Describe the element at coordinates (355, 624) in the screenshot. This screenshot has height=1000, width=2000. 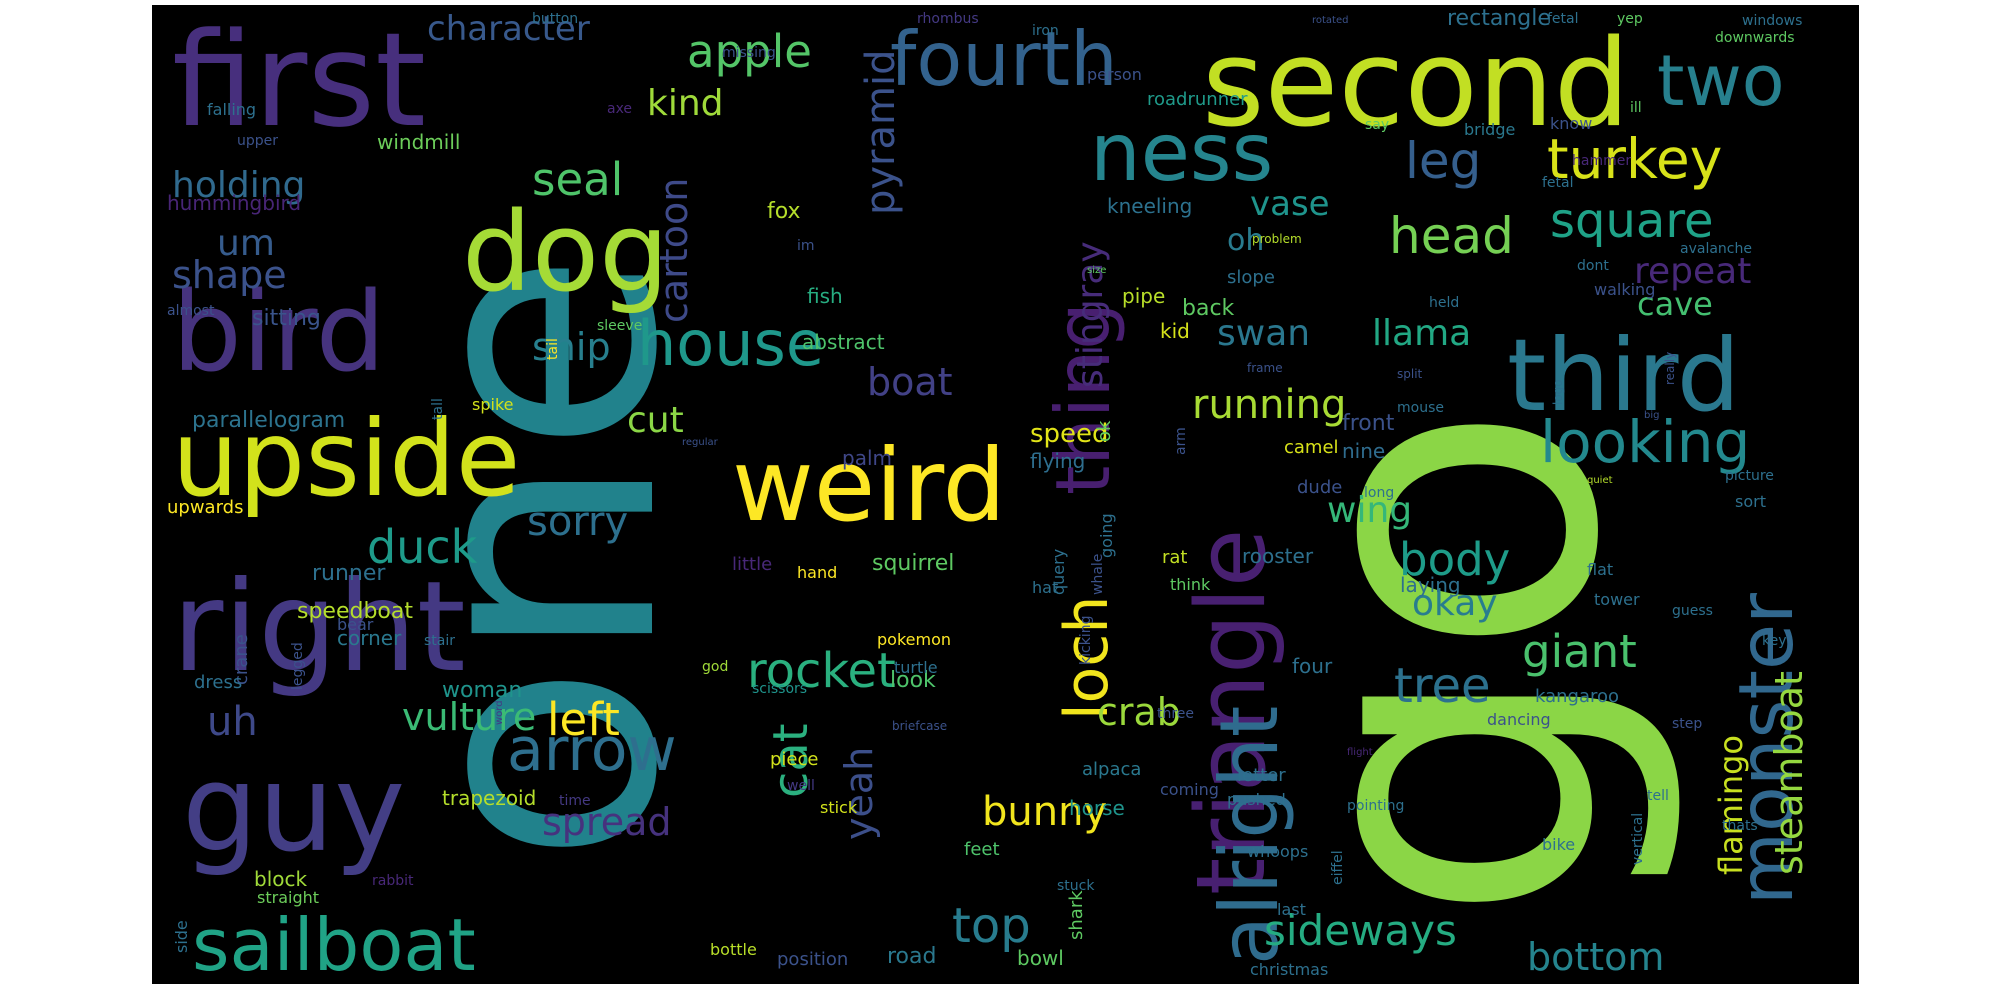
I see `cloud-word-bear: bear` at that location.